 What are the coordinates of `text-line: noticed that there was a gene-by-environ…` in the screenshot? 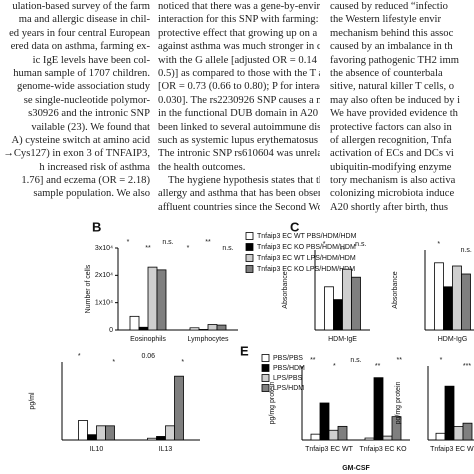 It's located at (239, 6).